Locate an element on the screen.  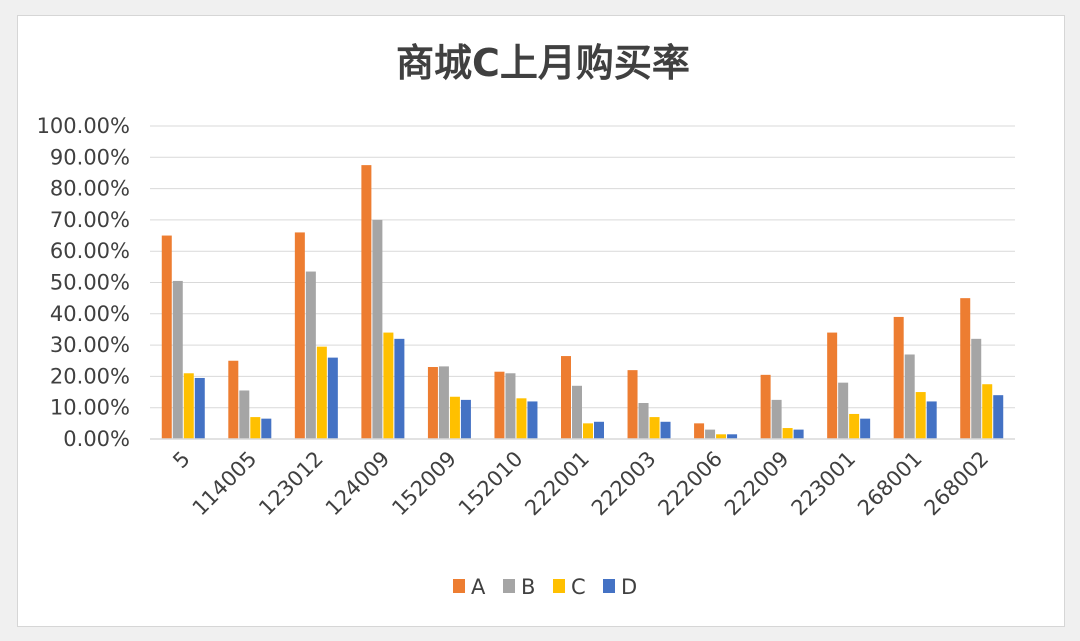
x-tick-label: 268002 is located at coordinates (957, 484).